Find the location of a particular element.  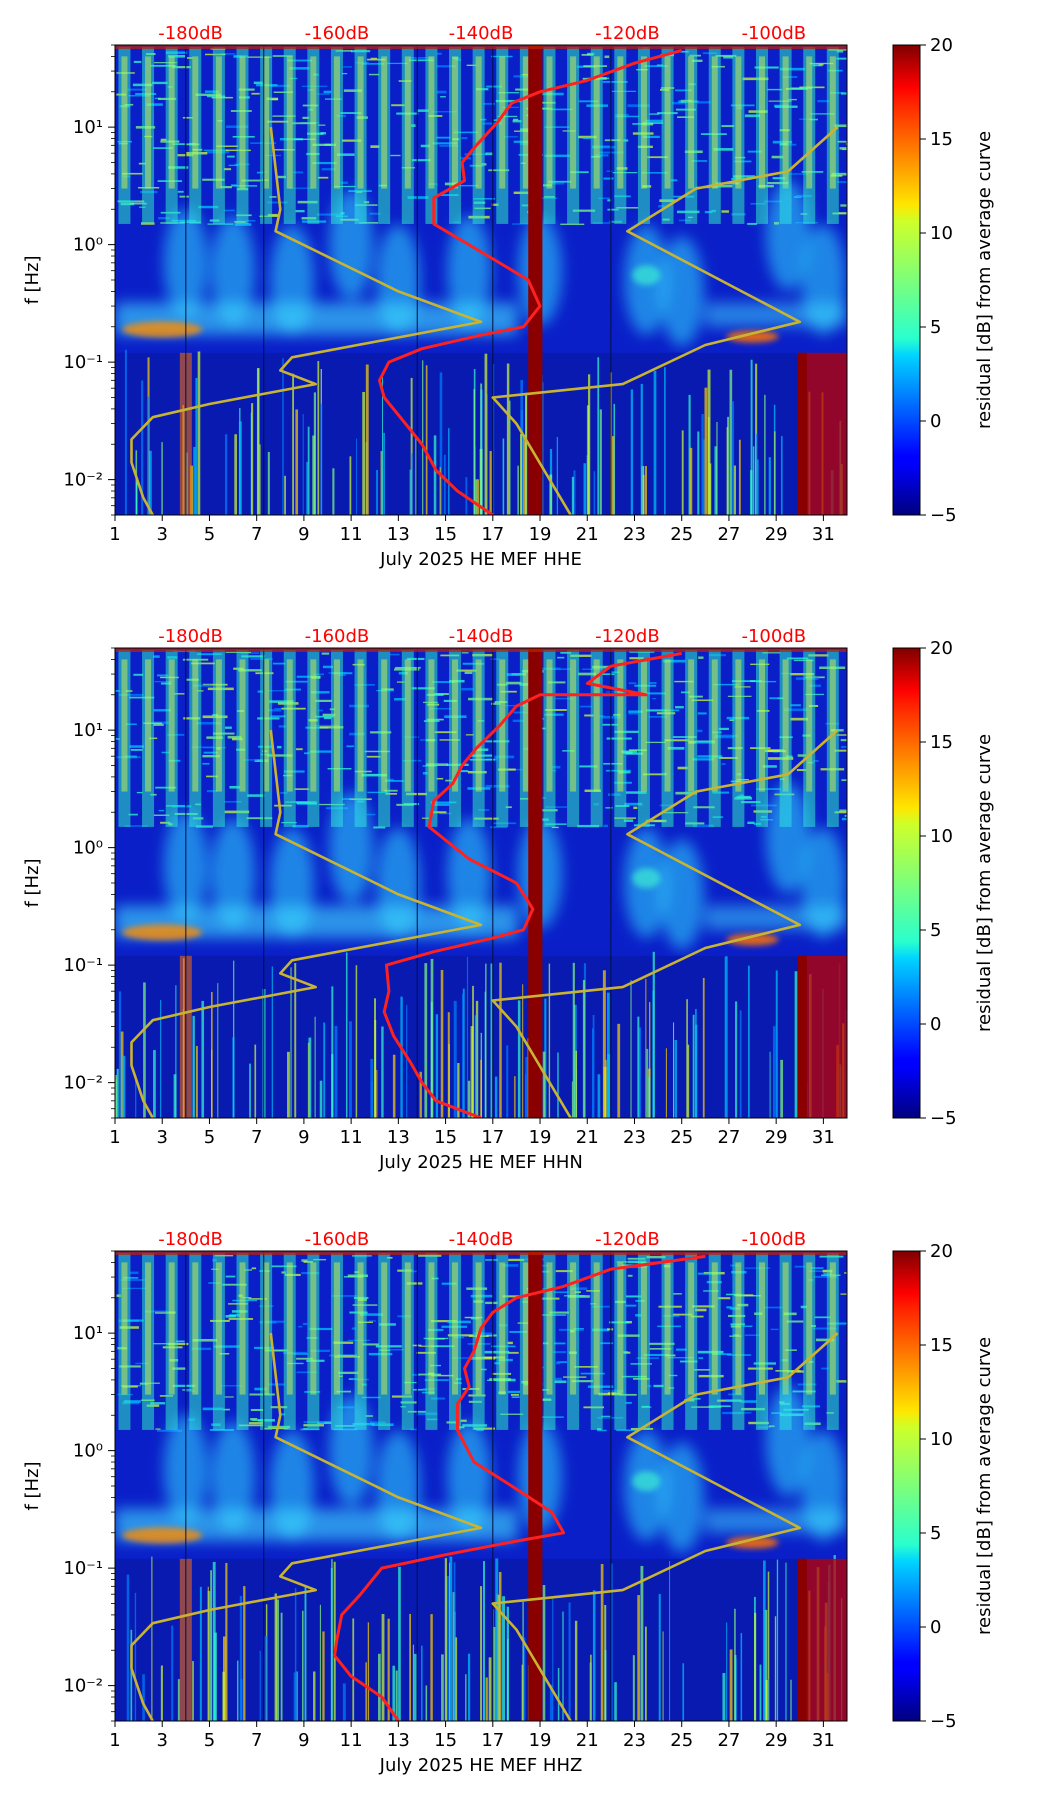

x-tick-label: 29 is located at coordinates (776, 534).